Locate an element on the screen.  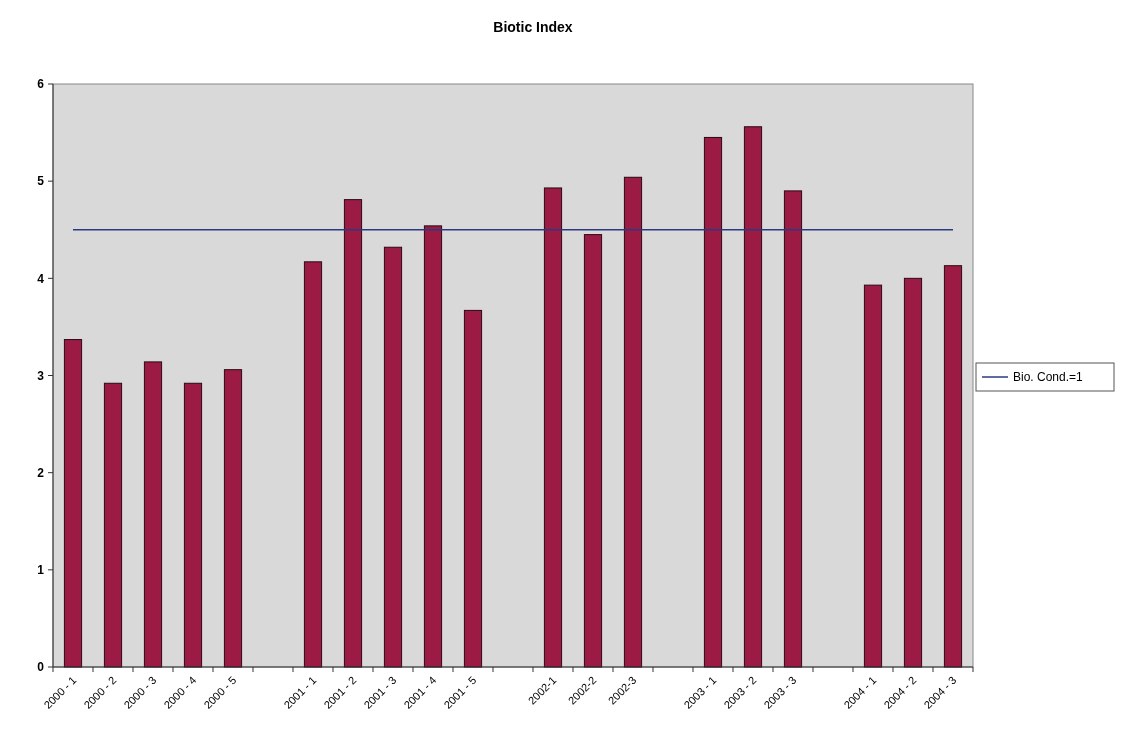
y-tick-label: 2 is located at coordinates (41, 472).